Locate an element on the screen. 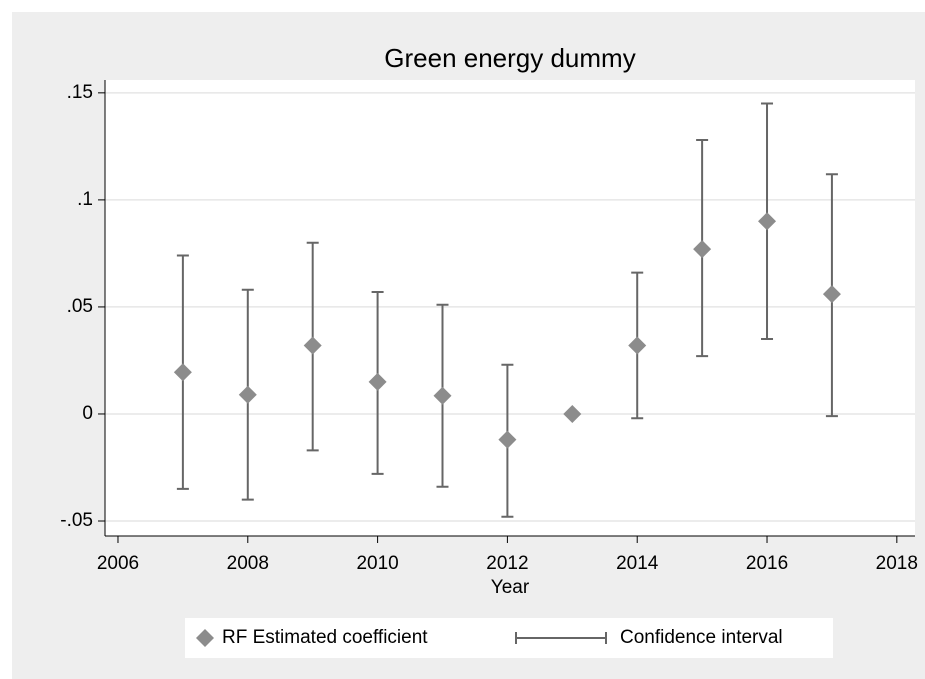 This screenshot has width=925, height=679. y-tick-label: .1 is located at coordinates (85, 199).